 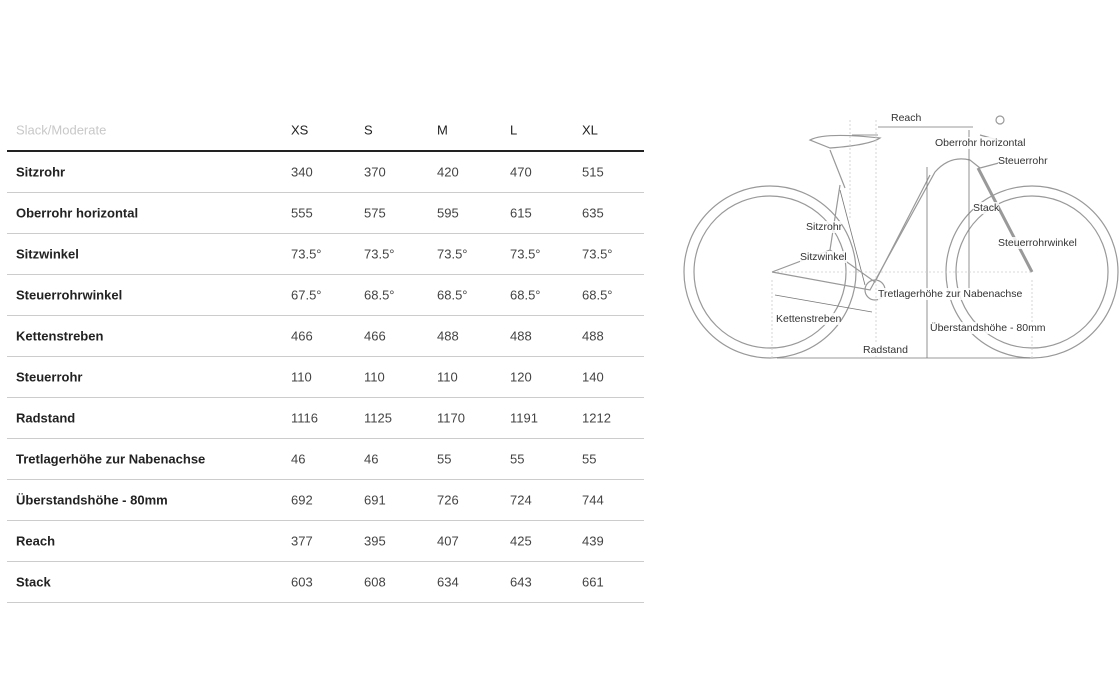 What do you see at coordinates (375, 213) in the screenshot?
I see `row-value: 575` at bounding box center [375, 213].